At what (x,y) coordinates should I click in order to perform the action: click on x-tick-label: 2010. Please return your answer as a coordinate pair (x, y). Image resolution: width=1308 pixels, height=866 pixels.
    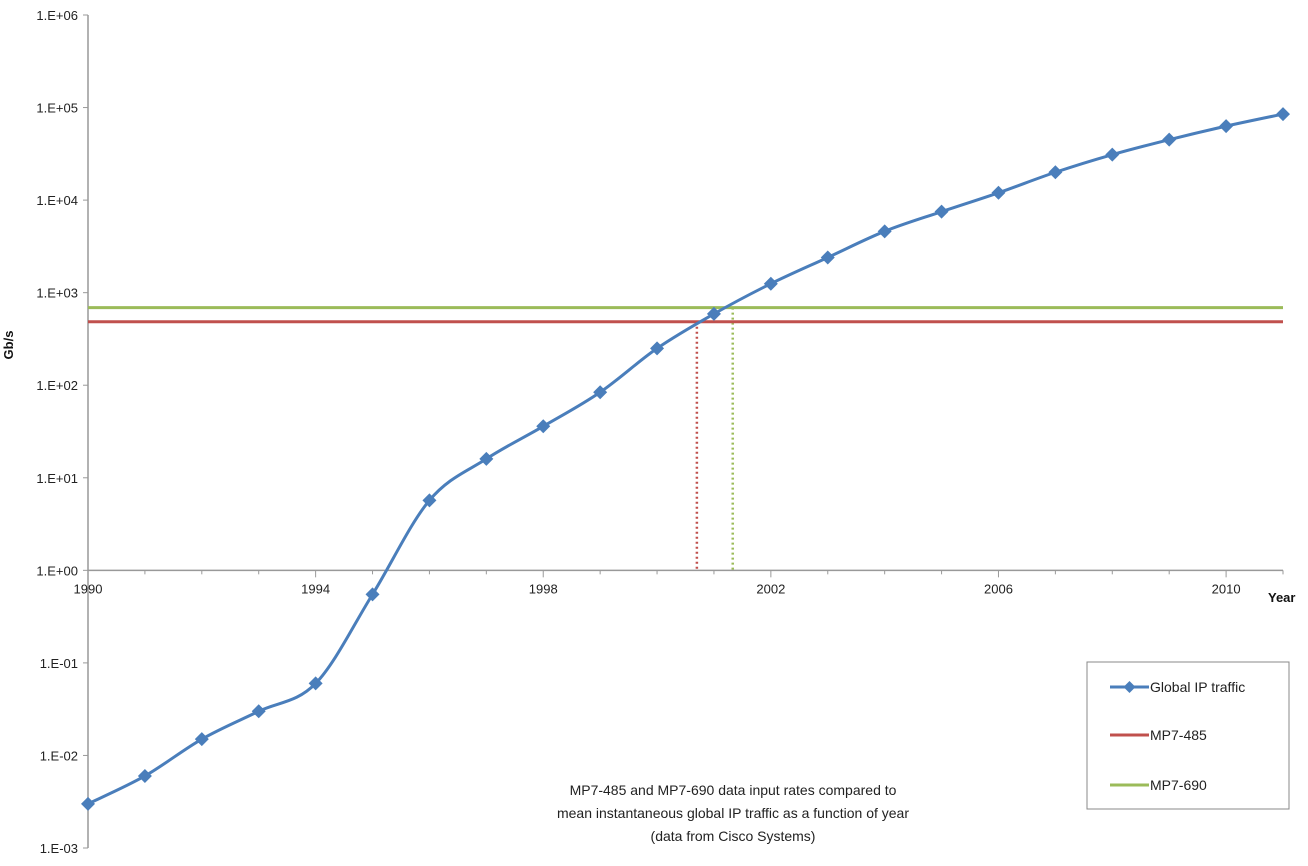
    Looking at the image, I should click on (1226, 588).